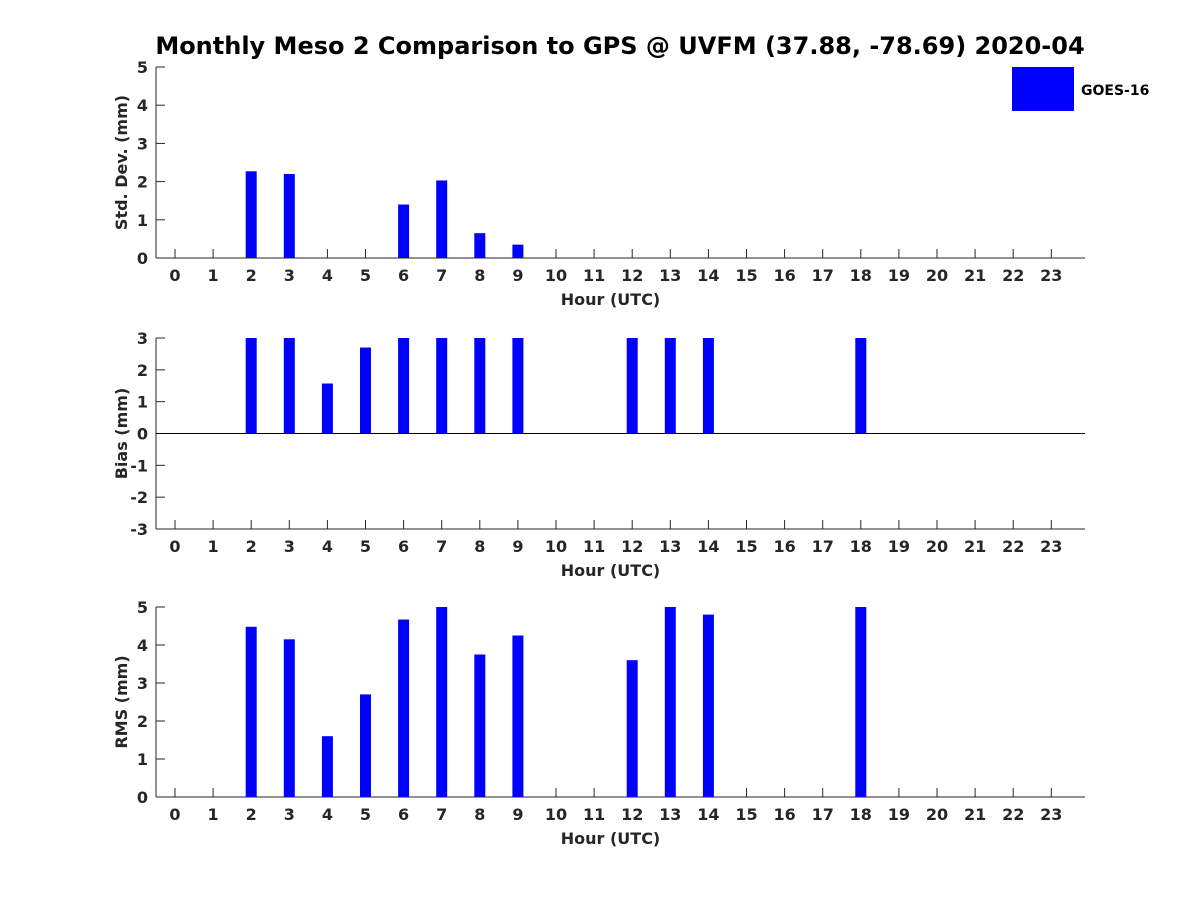 Image resolution: width=1200 pixels, height=900 pixels. Describe the element at coordinates (142, 105) in the screenshot. I see `y-tick-label: 4` at that location.